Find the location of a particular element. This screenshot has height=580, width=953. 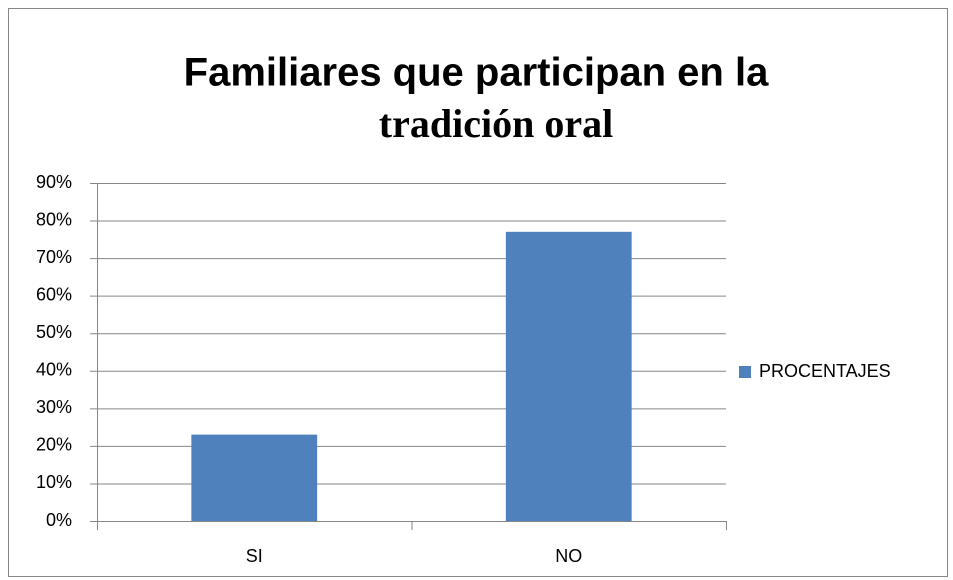

y-tick-label: 60% is located at coordinates (54, 294).